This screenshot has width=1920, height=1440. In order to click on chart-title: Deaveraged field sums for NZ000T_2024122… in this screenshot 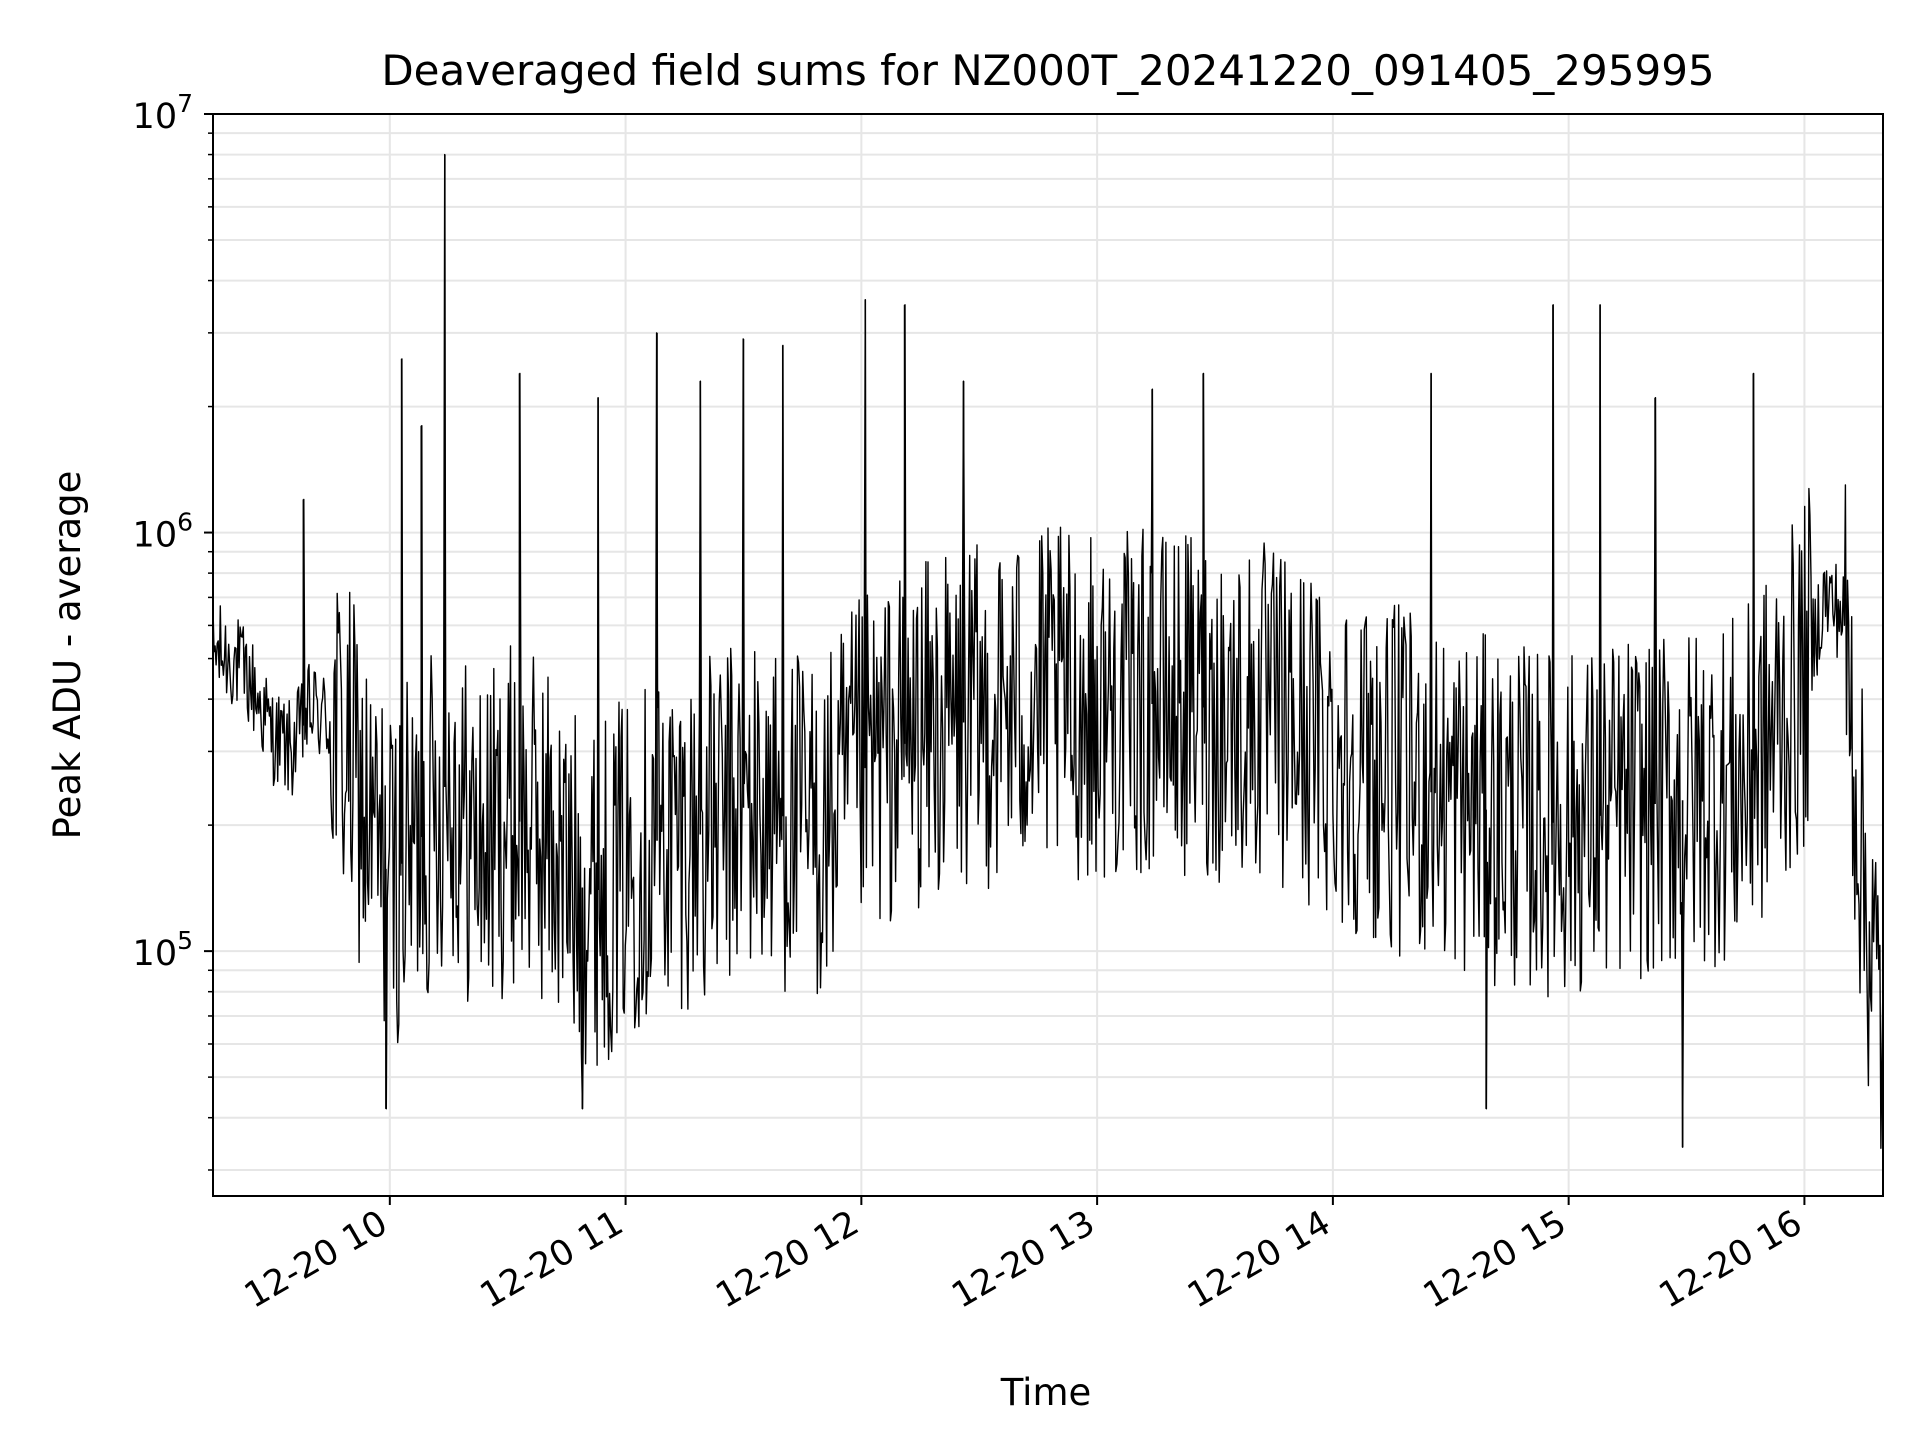, I will do `click(1047, 70)`.